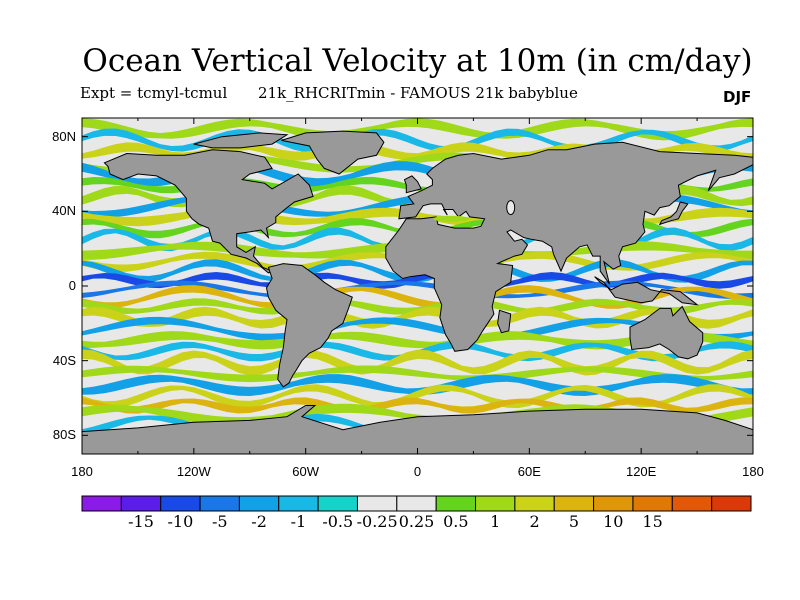 This screenshot has height=600, width=800. What do you see at coordinates (219, 521) in the screenshot?
I see `colorbar-label: -5` at bounding box center [219, 521].